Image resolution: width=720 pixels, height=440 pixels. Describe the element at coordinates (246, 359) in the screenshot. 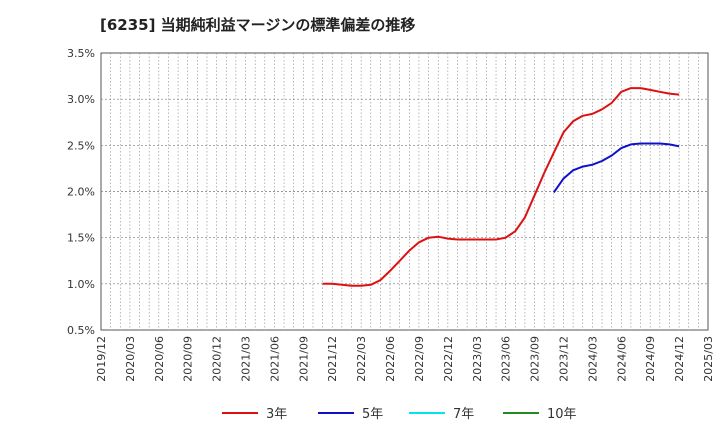

I see `x-tick-label: 2021/03` at that location.